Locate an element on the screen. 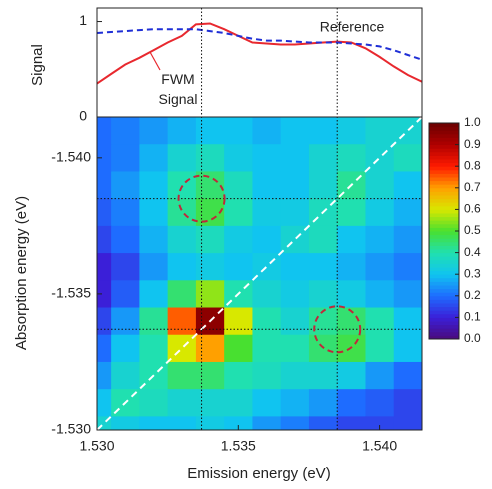  y-tick-label: 0 is located at coordinates (83, 116).